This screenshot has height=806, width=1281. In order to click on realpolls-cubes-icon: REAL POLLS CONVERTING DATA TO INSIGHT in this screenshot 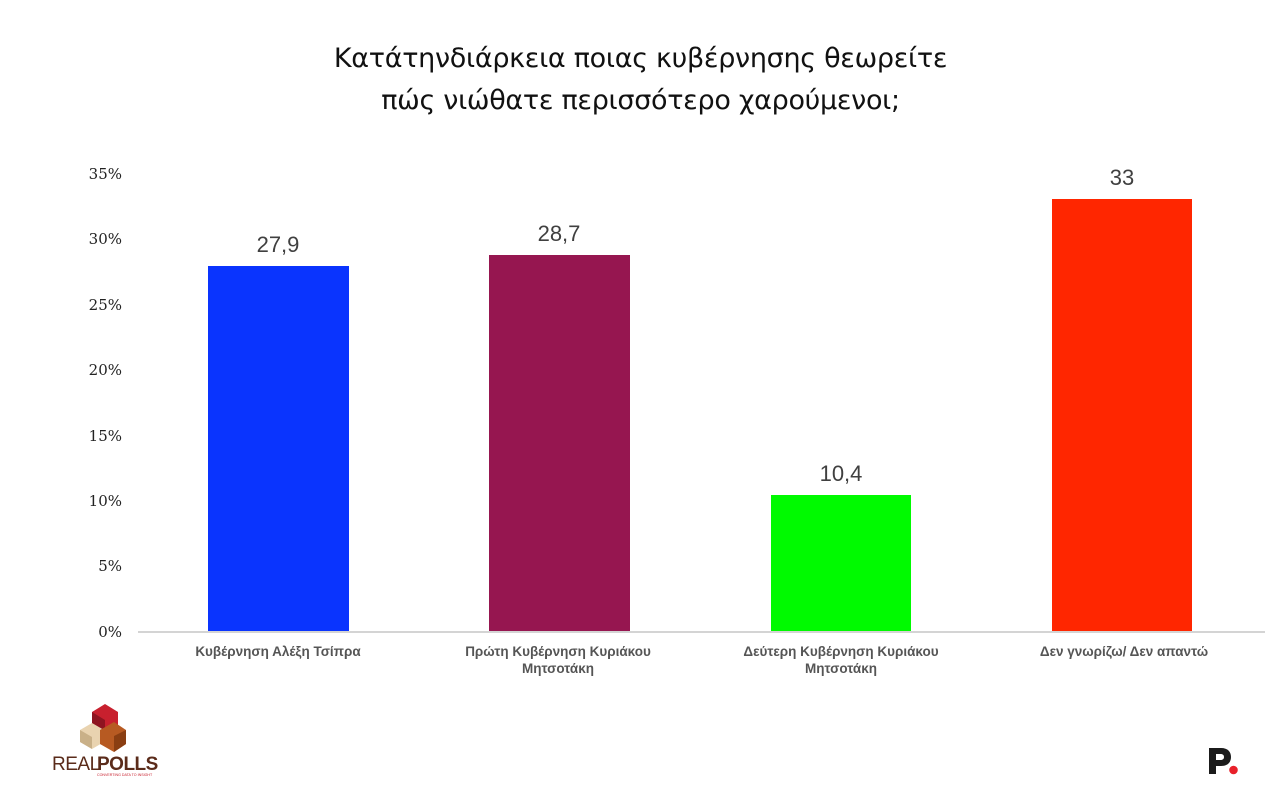, I will do `click(105, 740)`.